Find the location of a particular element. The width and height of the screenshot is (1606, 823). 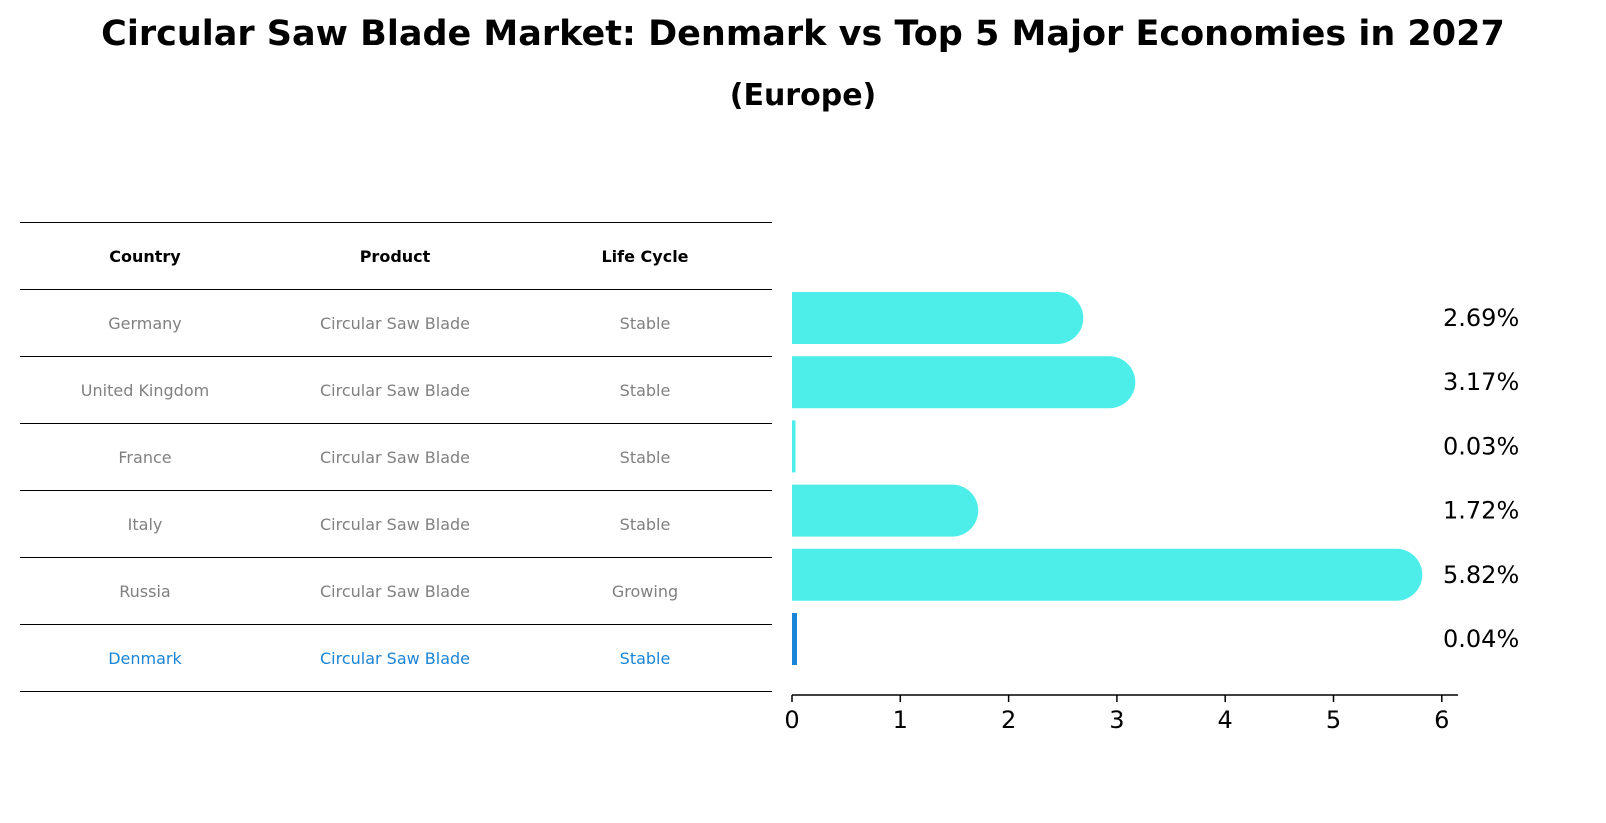

table-header-row: Country Product Life Cycle is located at coordinates (396, 255).